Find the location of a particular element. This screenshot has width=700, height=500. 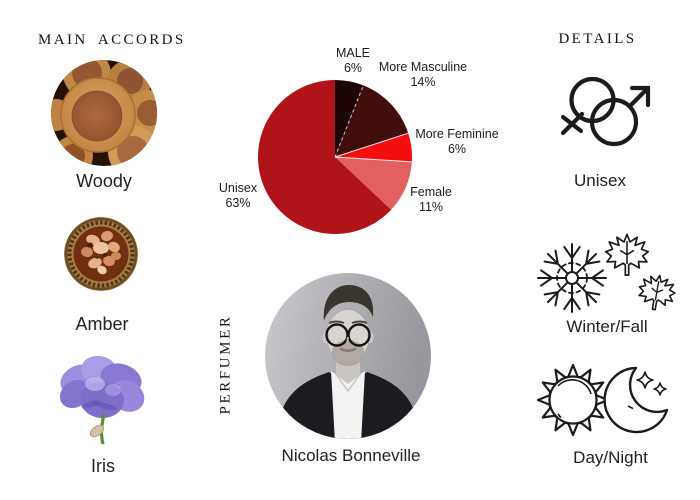

accord-label-iris: Iris is located at coordinates (103, 466).